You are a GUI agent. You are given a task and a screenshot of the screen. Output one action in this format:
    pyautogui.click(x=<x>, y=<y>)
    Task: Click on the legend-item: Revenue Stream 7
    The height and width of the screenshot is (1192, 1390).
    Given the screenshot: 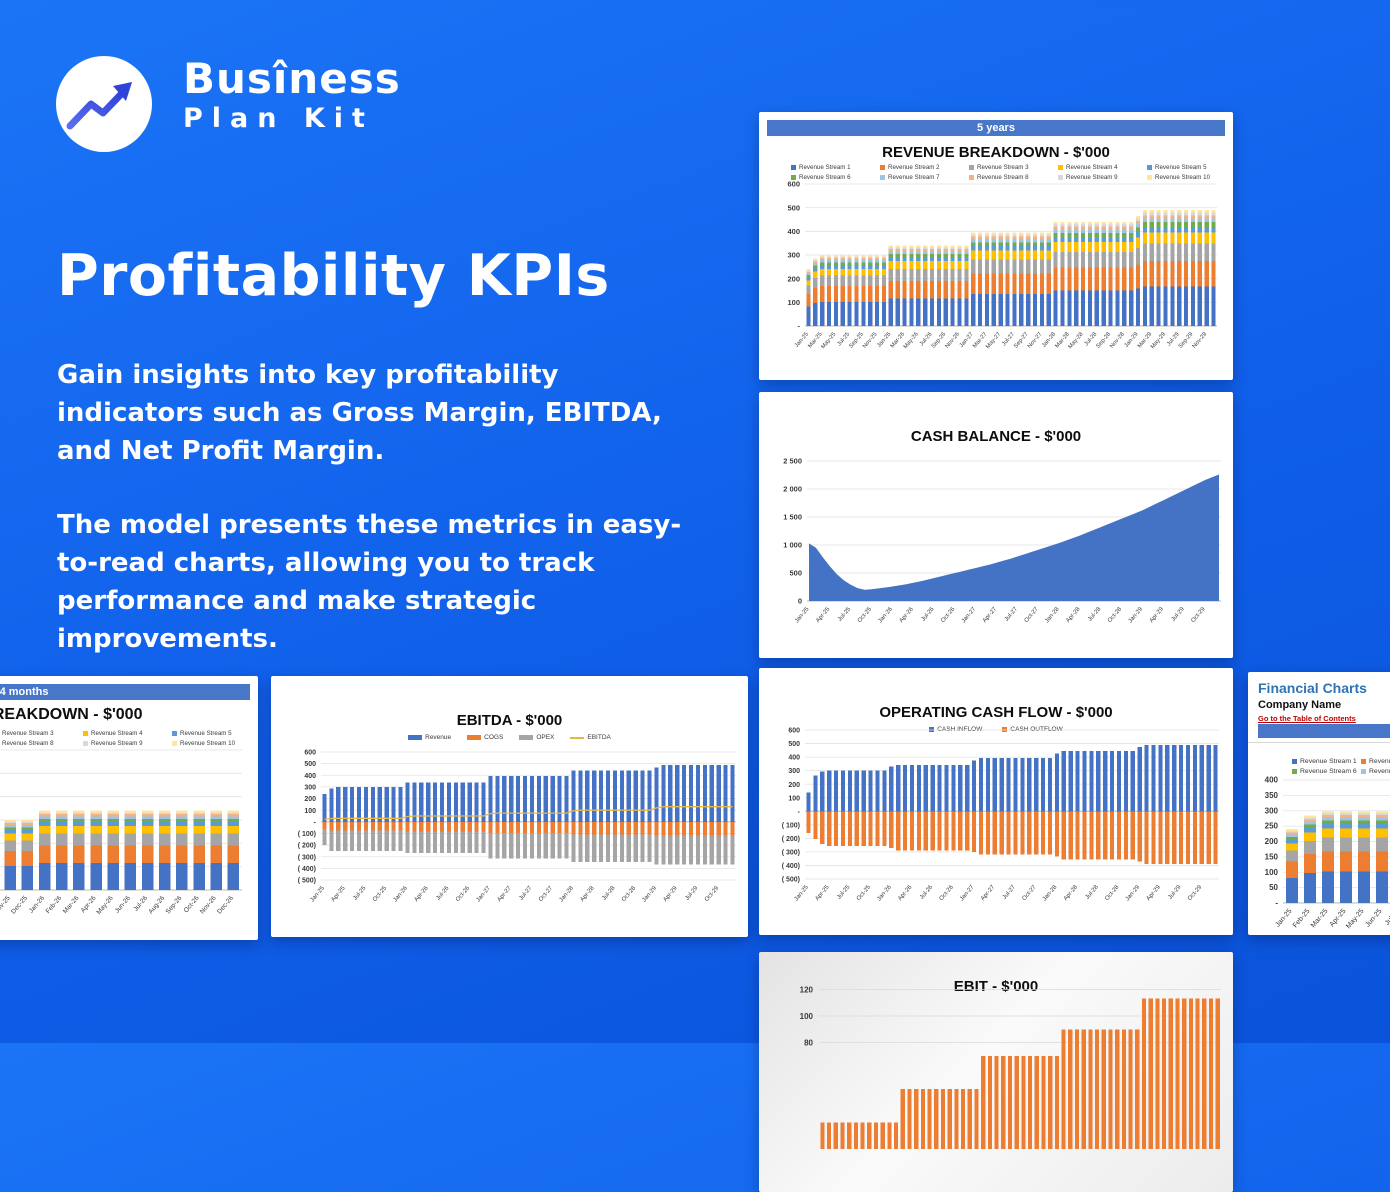 What is the action you would take?
    pyautogui.click(x=924, y=177)
    